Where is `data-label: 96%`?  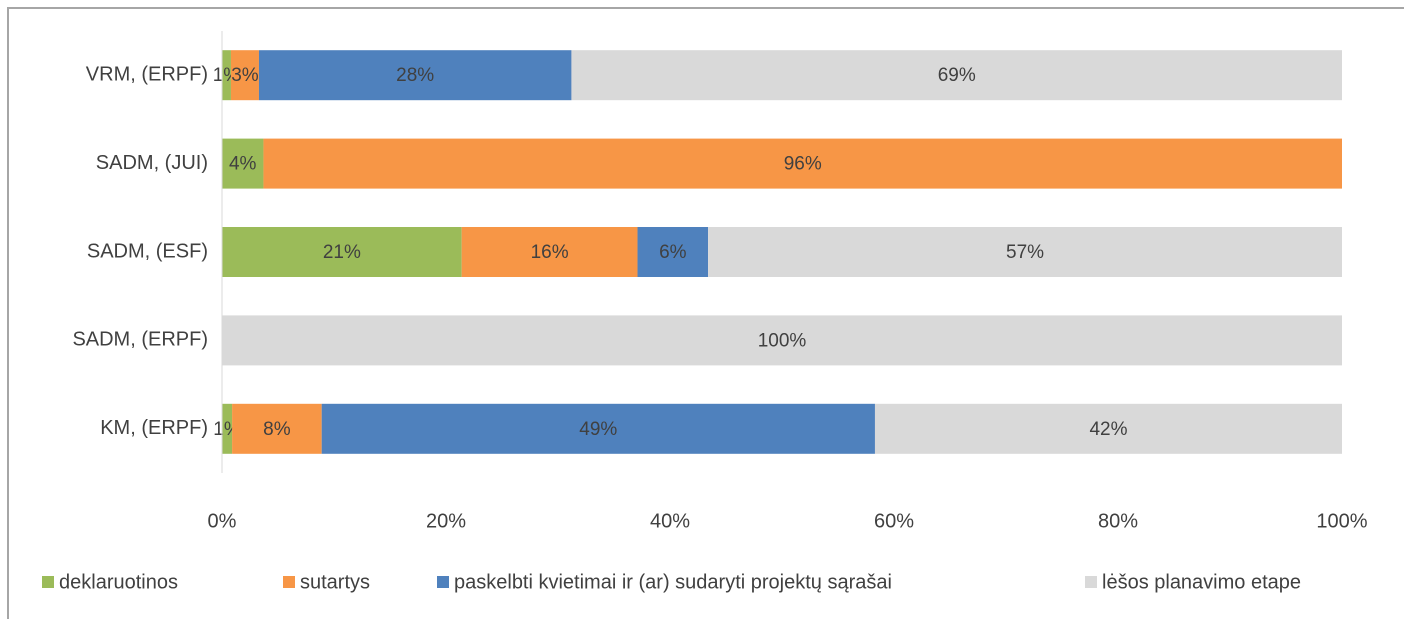 data-label: 96% is located at coordinates (803, 164).